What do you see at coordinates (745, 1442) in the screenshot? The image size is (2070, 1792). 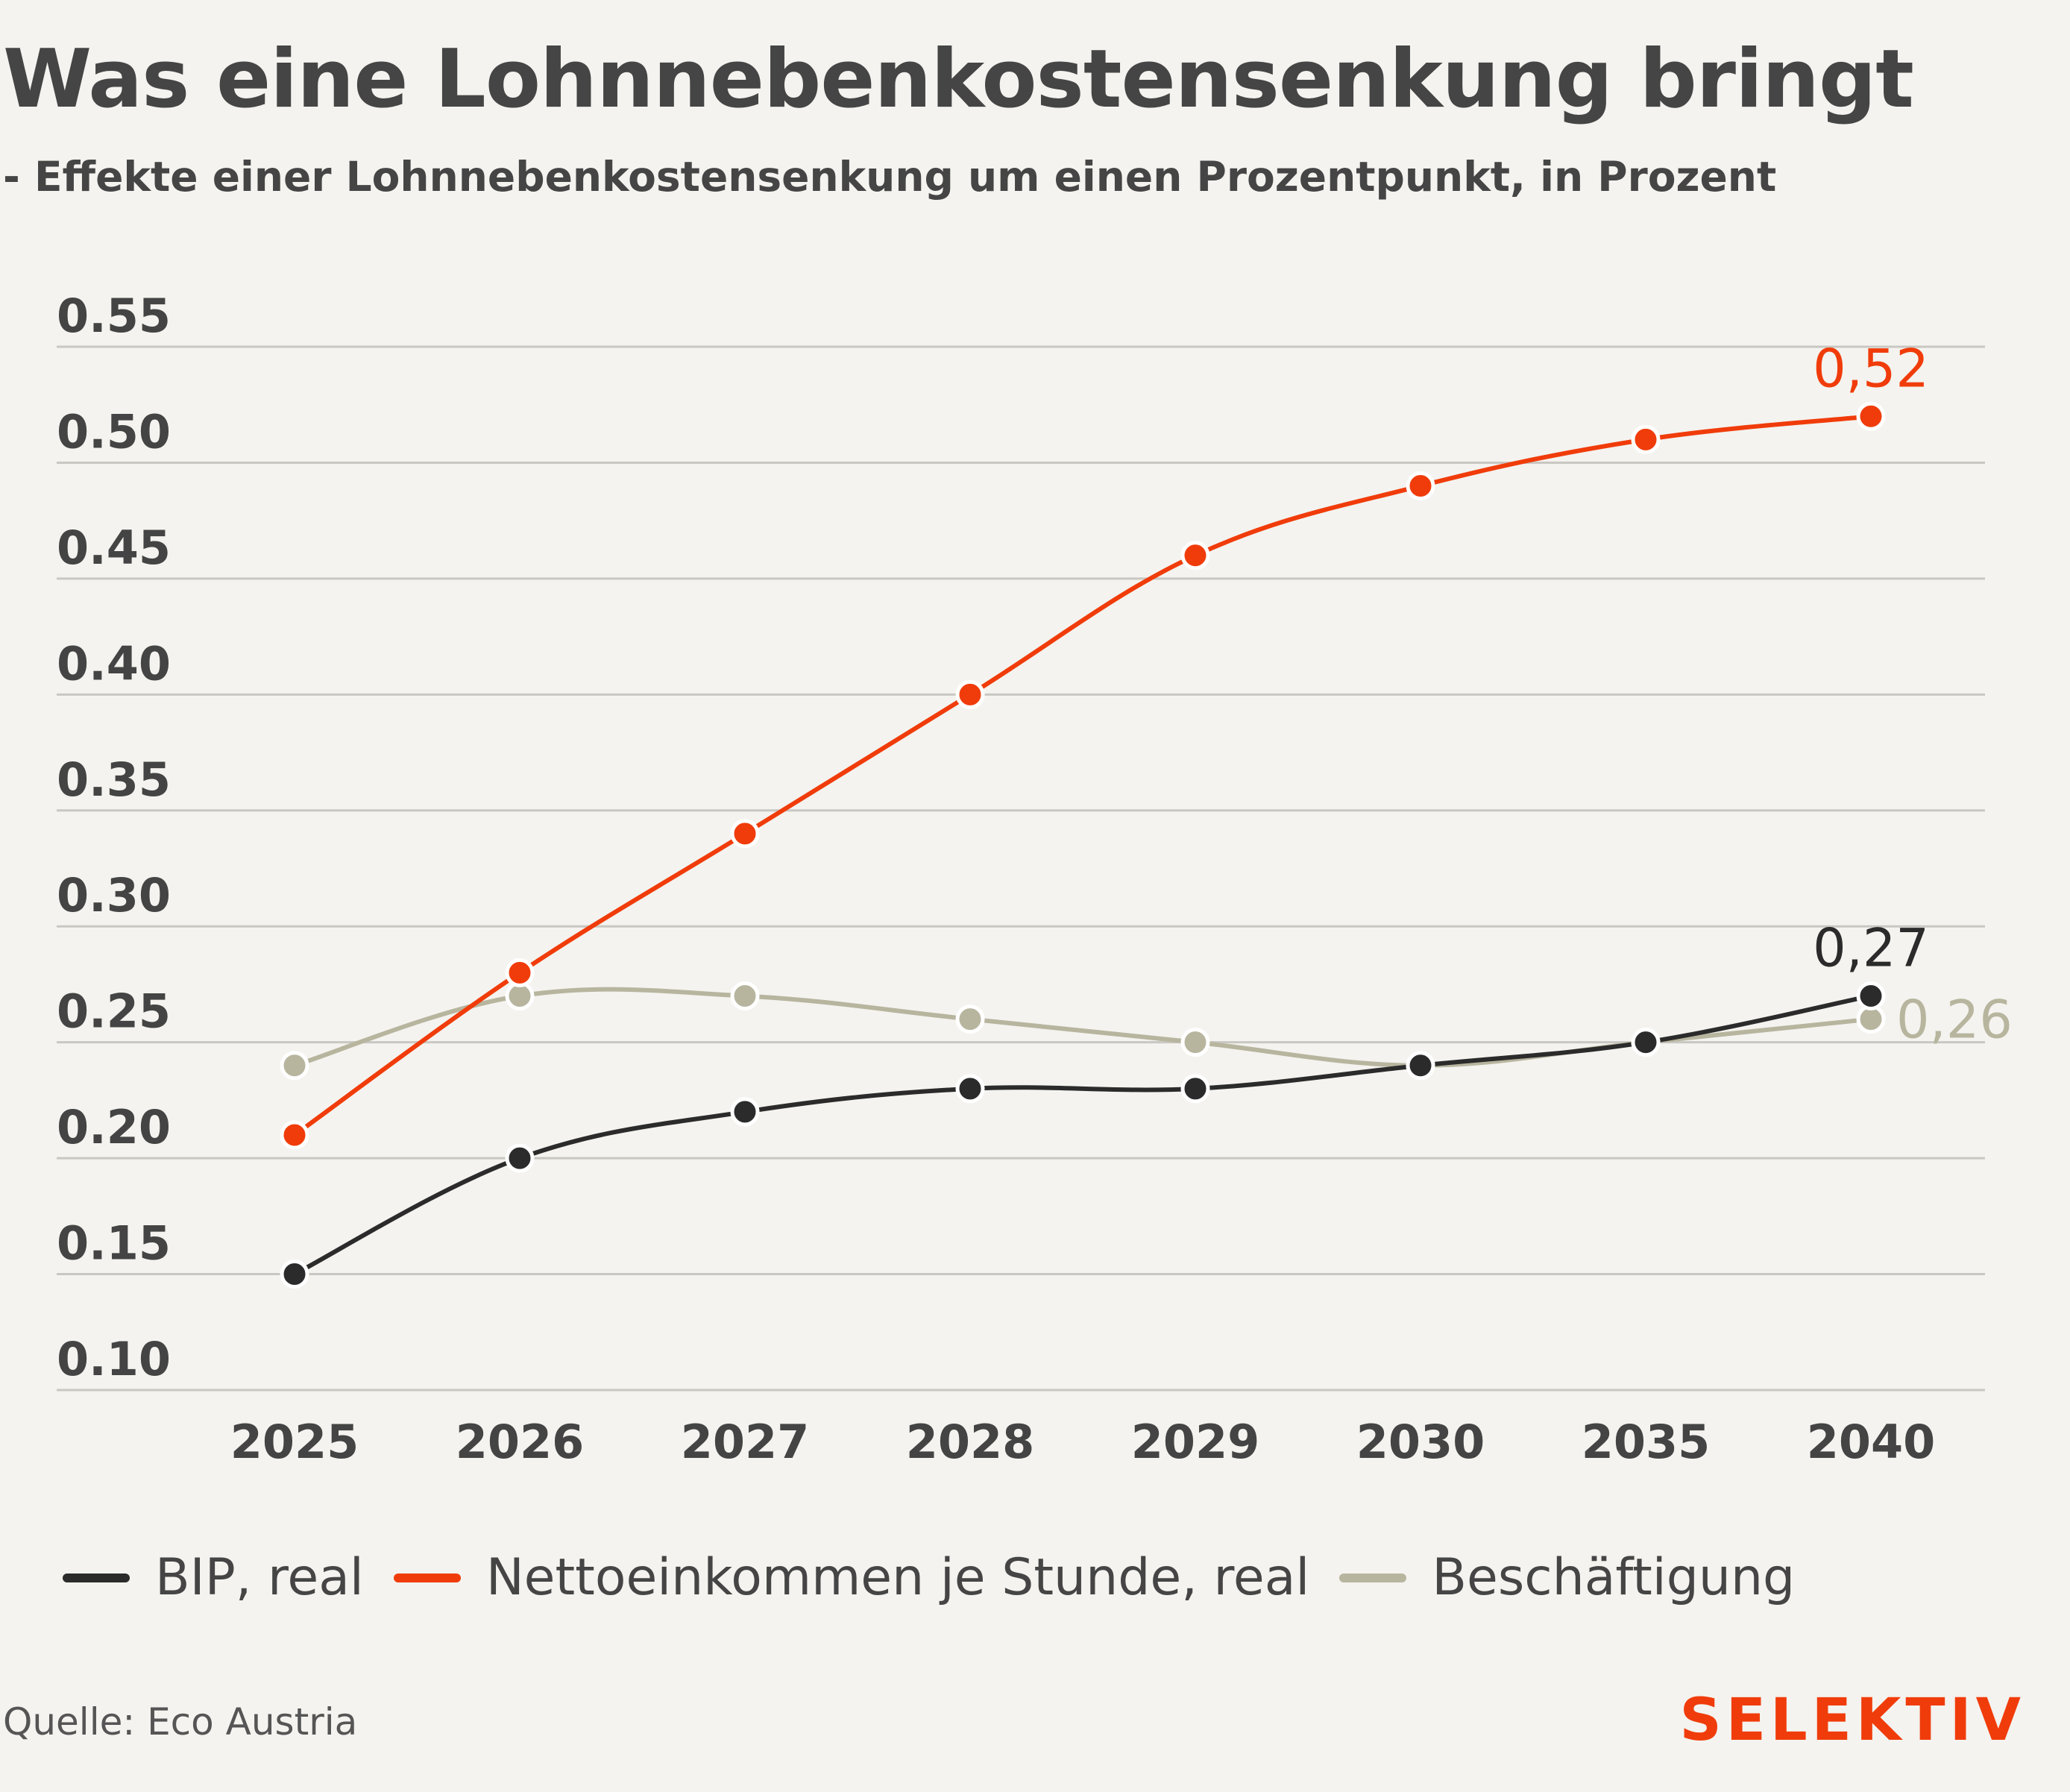 I see `x-tick-label: 2027` at bounding box center [745, 1442].